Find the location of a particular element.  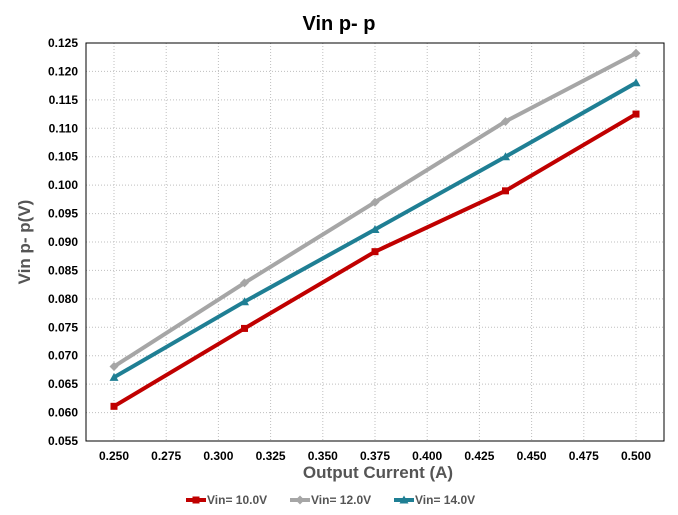

legend-label: Vin= 12.0V is located at coordinates (341, 500).